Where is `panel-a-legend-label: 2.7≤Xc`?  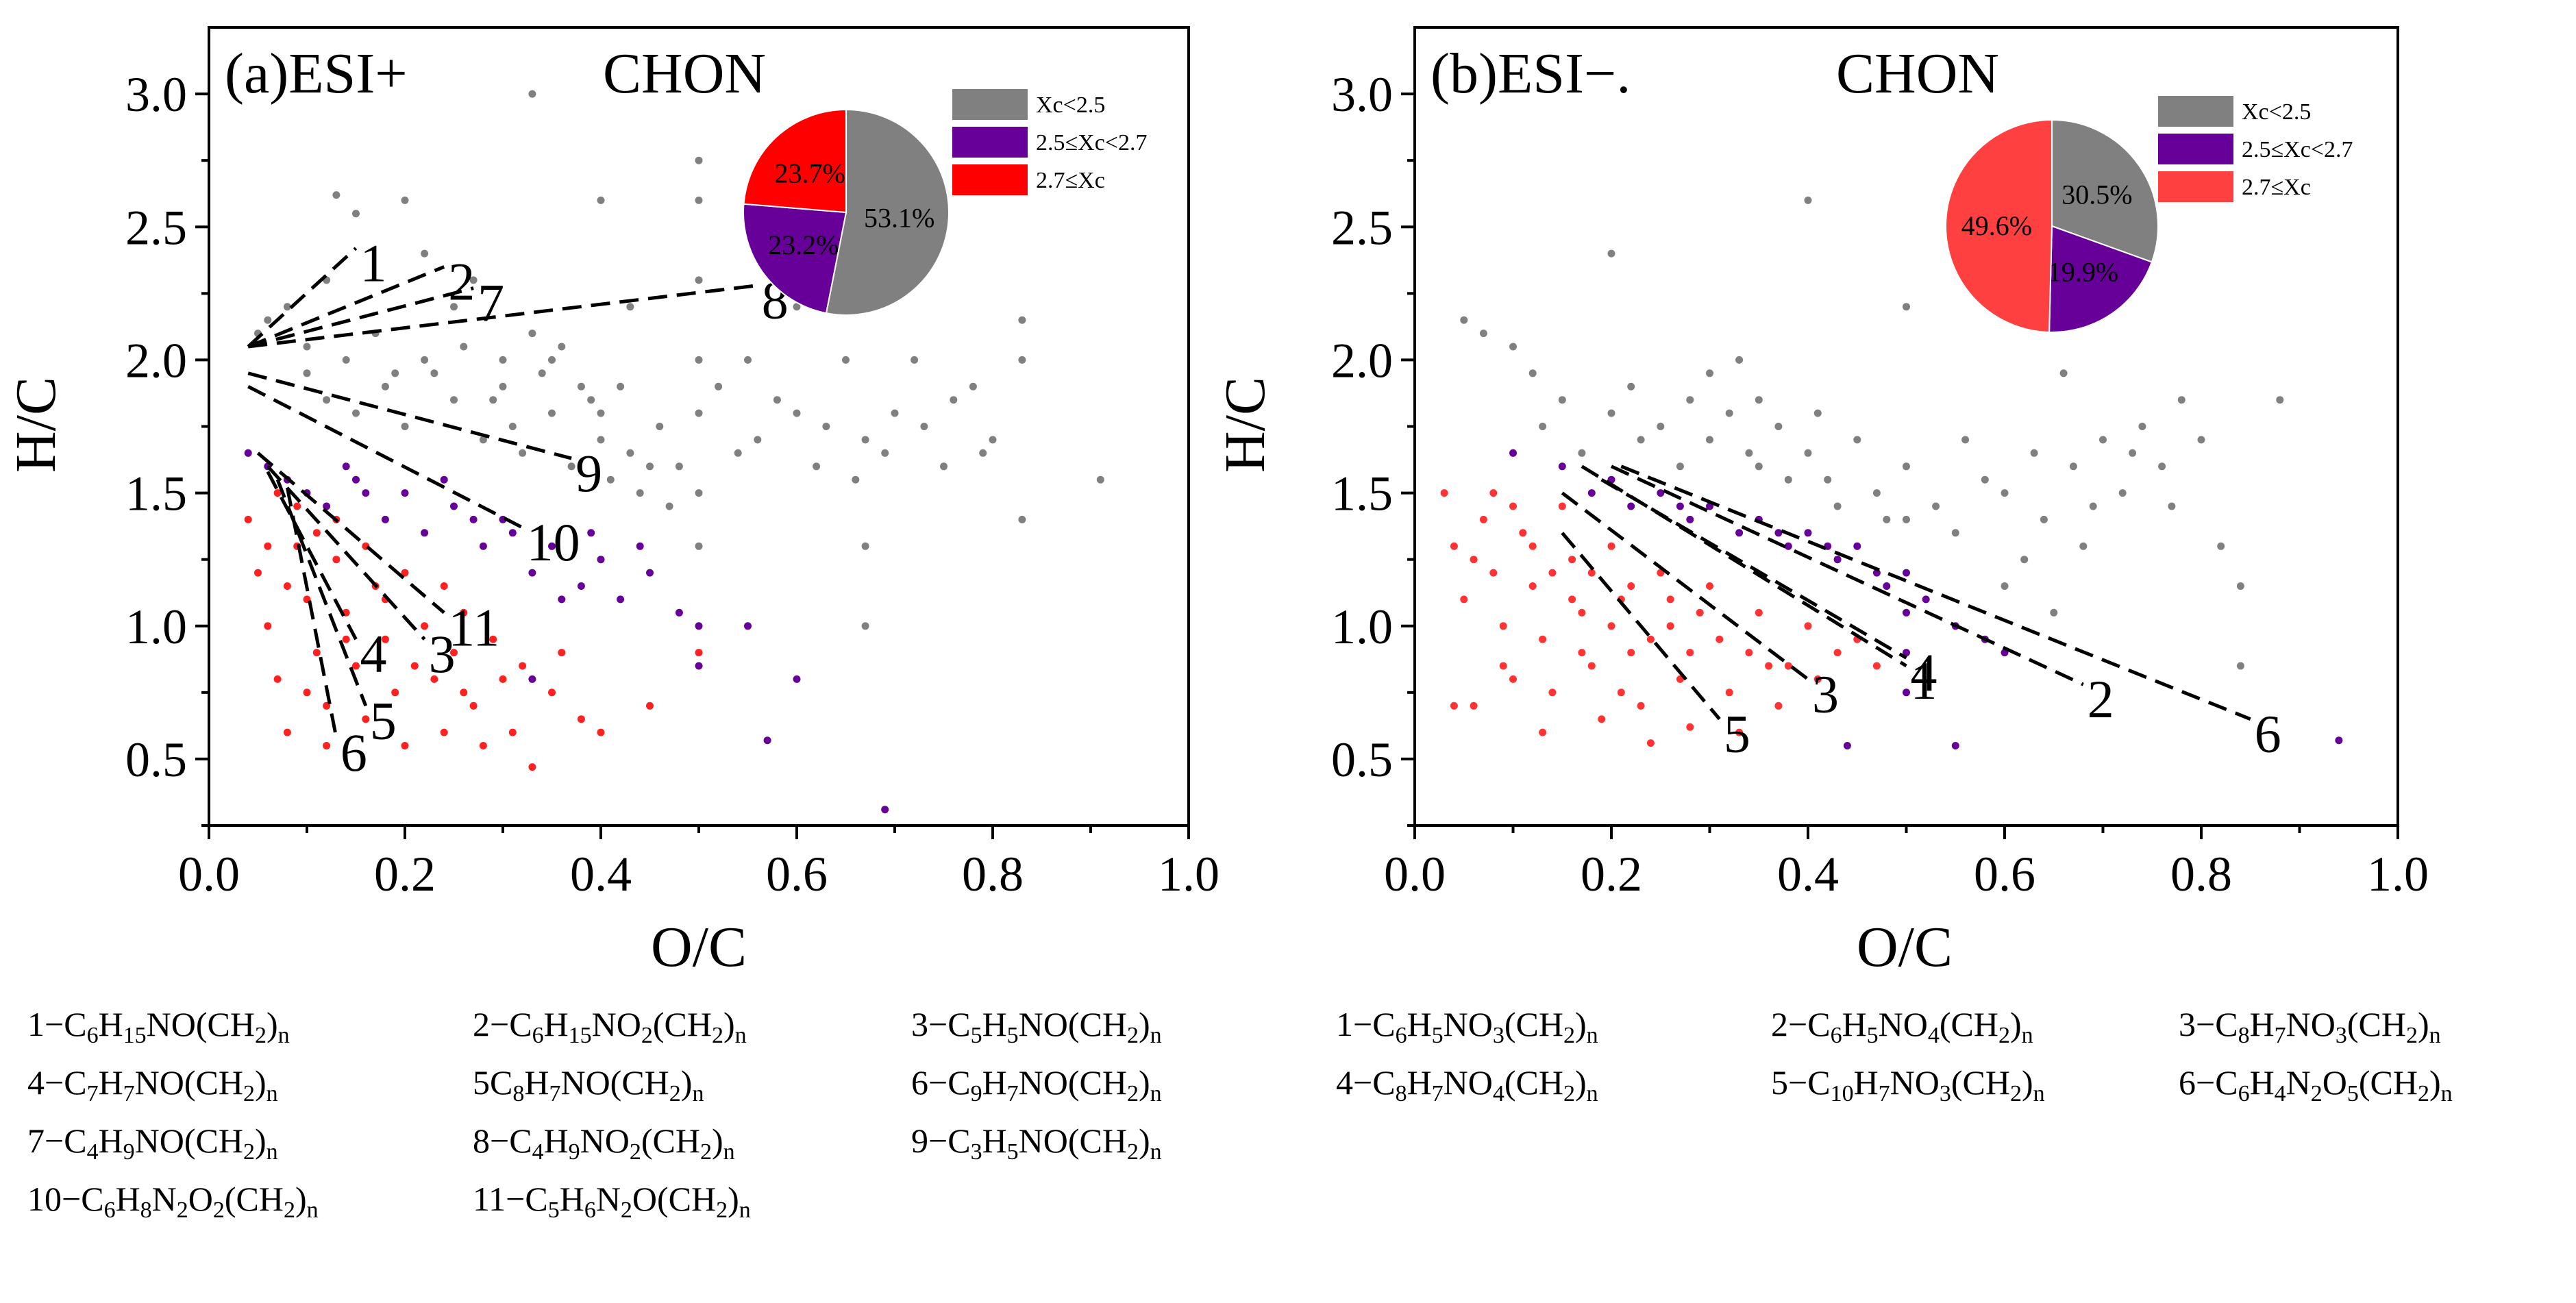 panel-a-legend-label: 2.7≤Xc is located at coordinates (1070, 180).